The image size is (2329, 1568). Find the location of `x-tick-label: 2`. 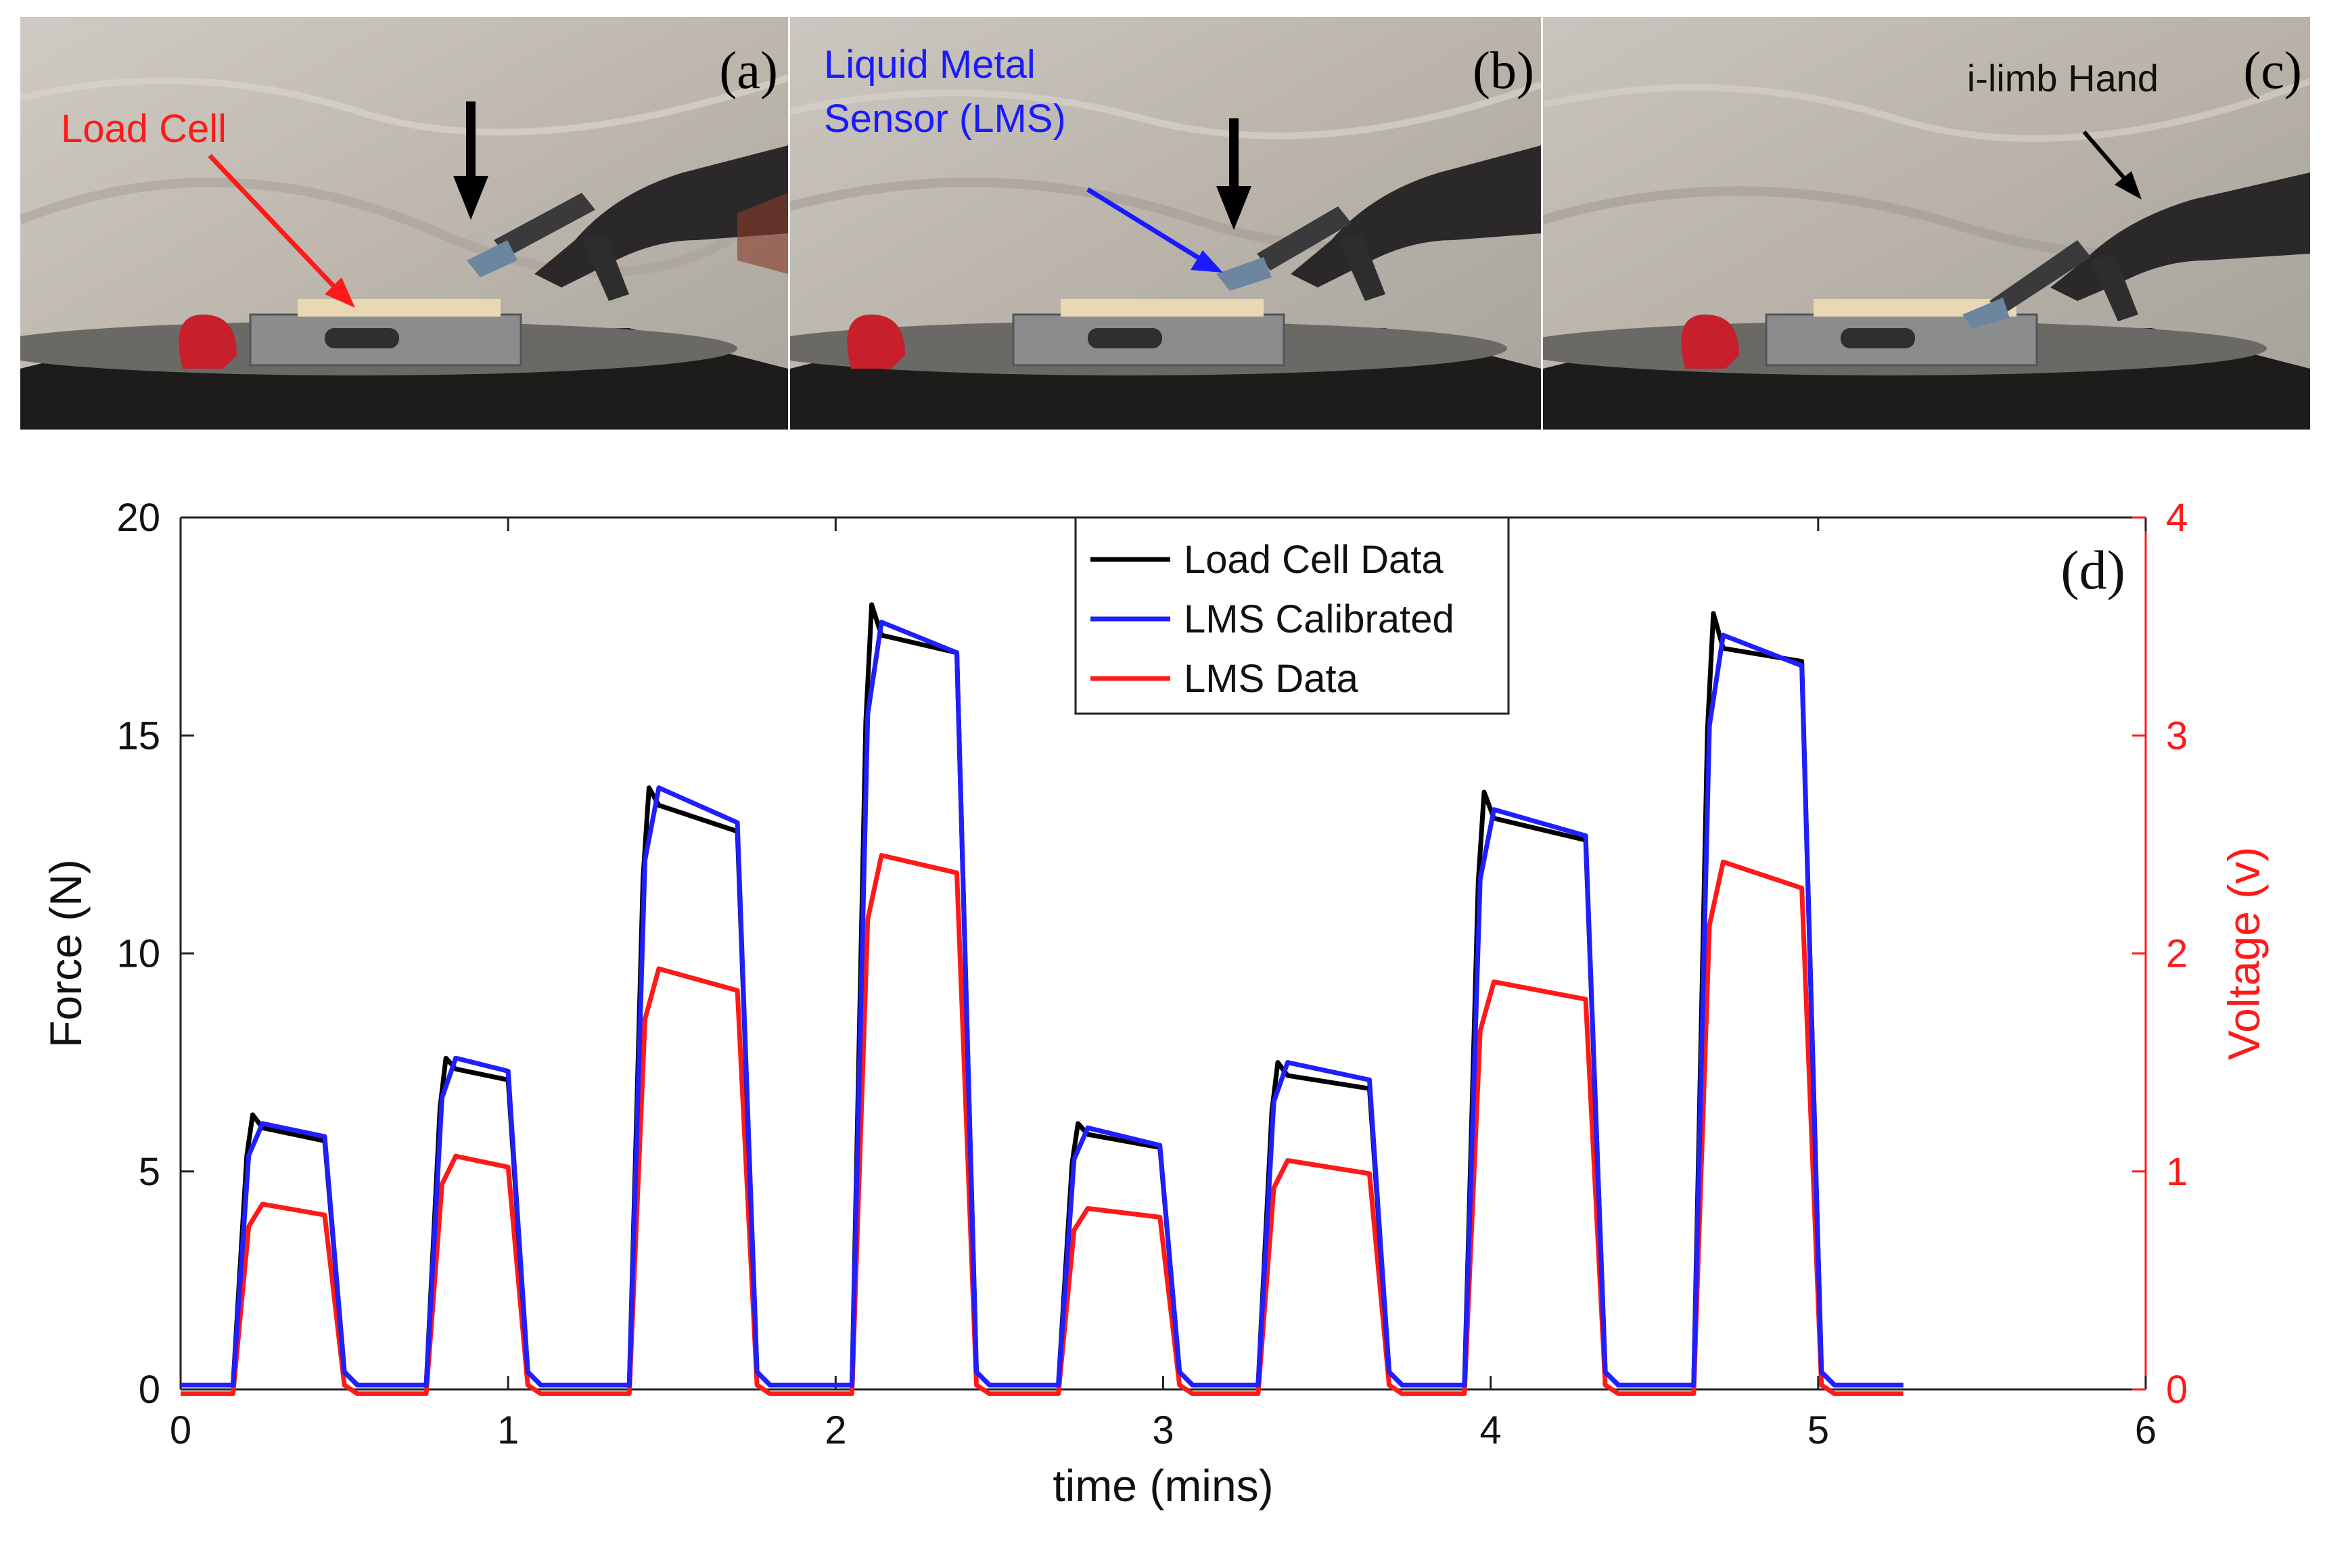

x-tick-label: 2 is located at coordinates (835, 1430).